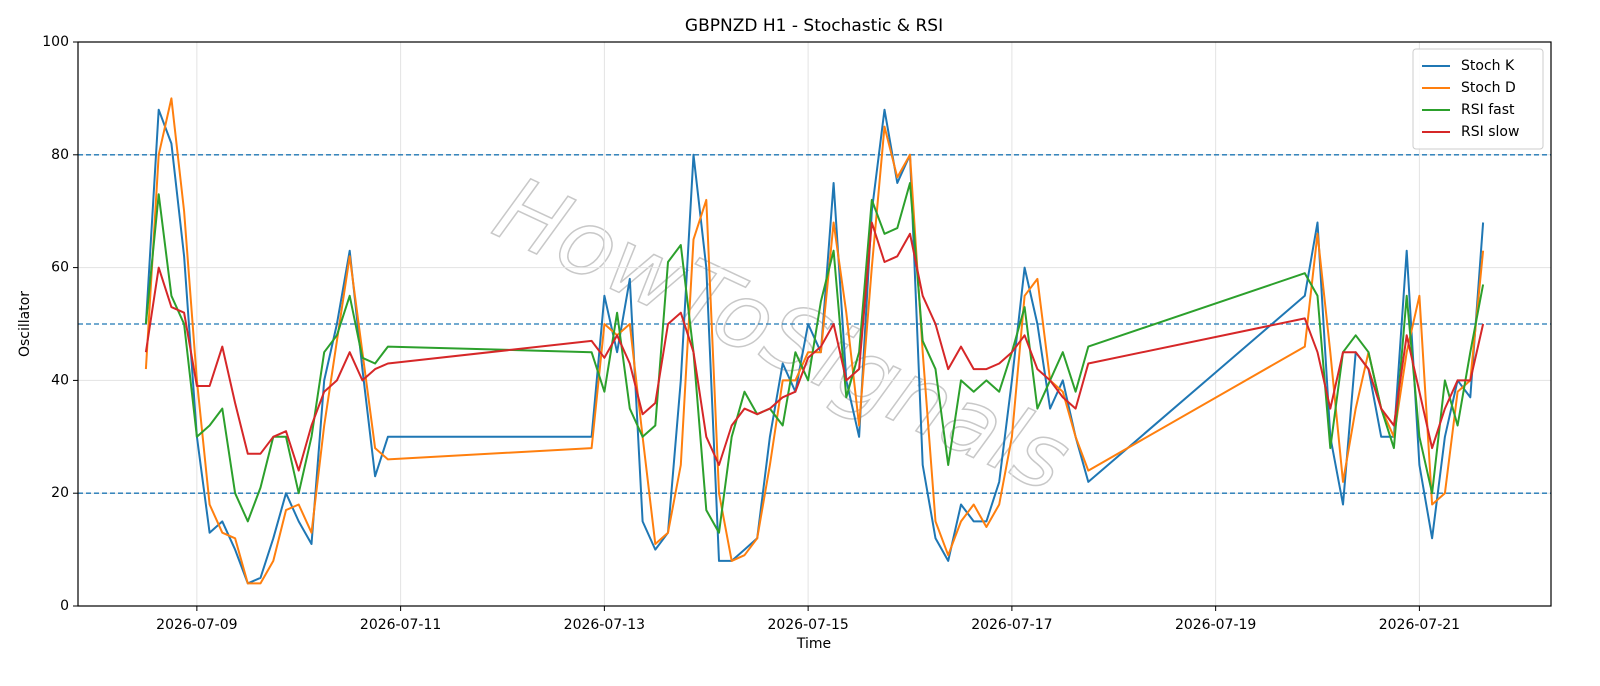 Image resolution: width=1600 pixels, height=686 pixels. I want to click on legend: Stoch K Stoch D RSI fast RSI slow, so click(1478, 99).